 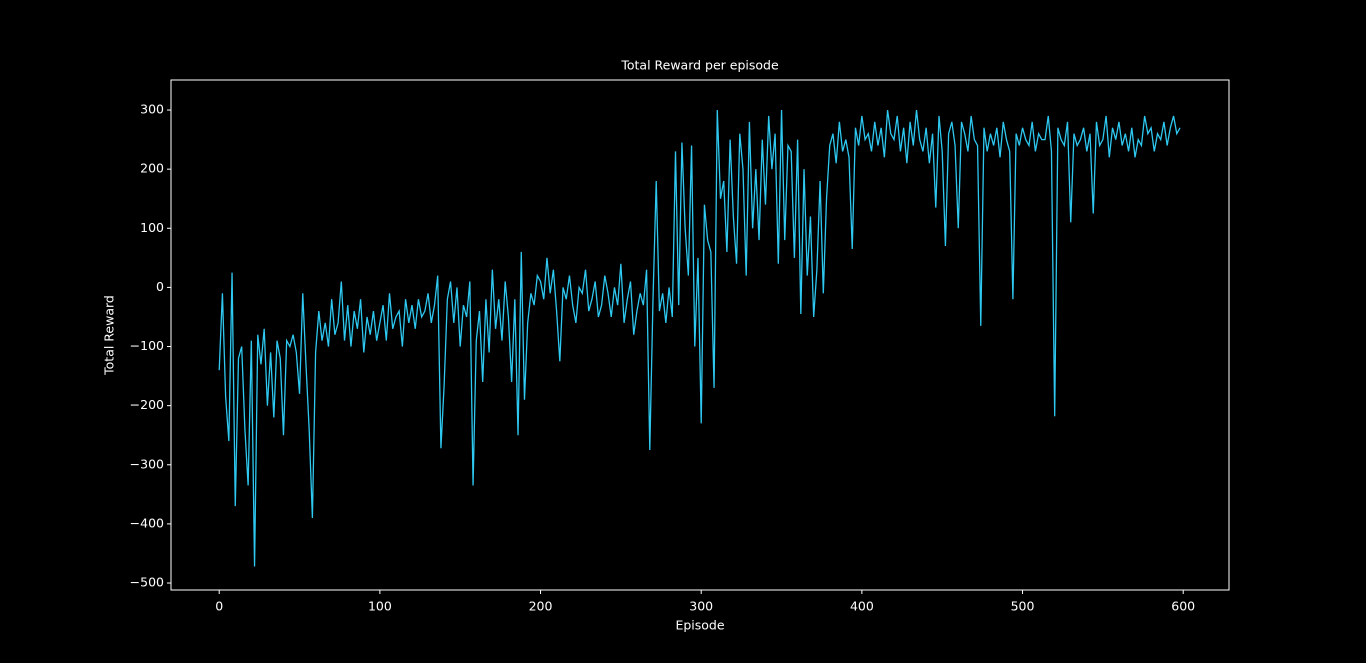 What do you see at coordinates (147, 463) in the screenshot?
I see `y-tick-label: −300` at bounding box center [147, 463].